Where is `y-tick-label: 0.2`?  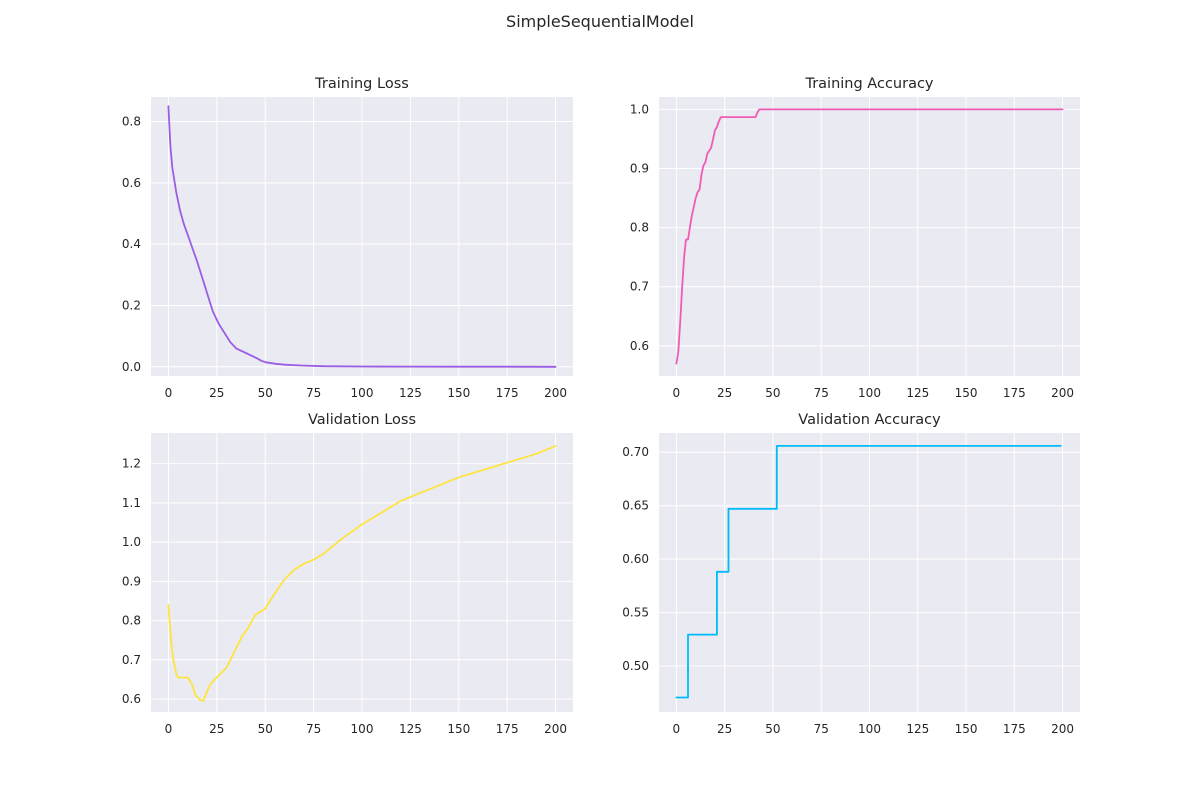 y-tick-label: 0.2 is located at coordinates (131, 305).